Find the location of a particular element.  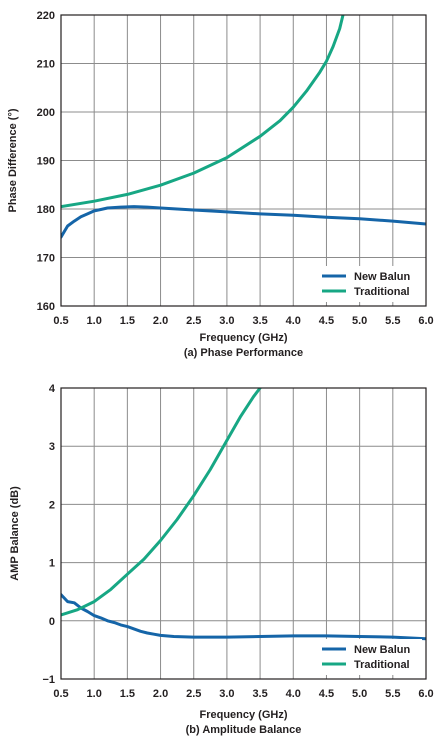

chart0-y-tick-label: 160 is located at coordinates (46, 307).